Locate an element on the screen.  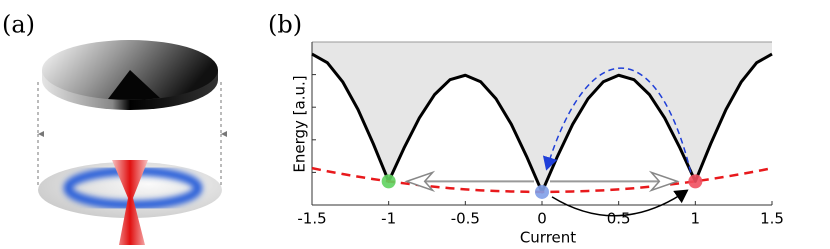
y-axis-label: Energy [a.u.] is located at coordinates (300, 123).